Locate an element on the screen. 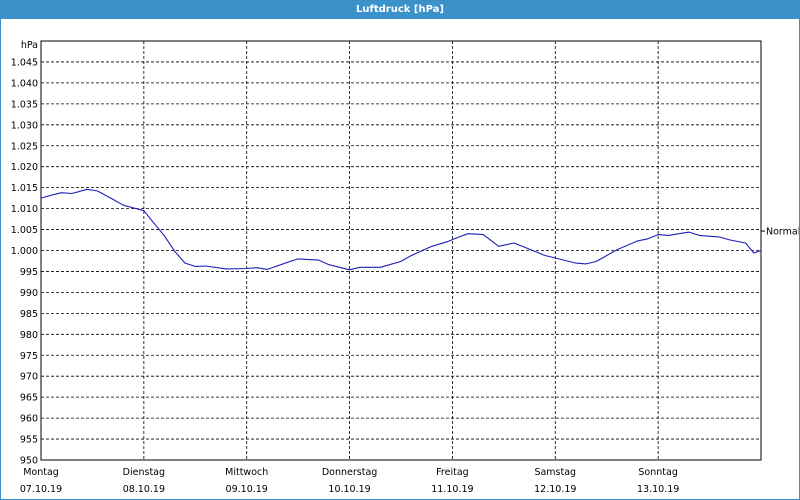 This screenshot has width=800, height=500. x-day-label: Sonntag is located at coordinates (657, 472).